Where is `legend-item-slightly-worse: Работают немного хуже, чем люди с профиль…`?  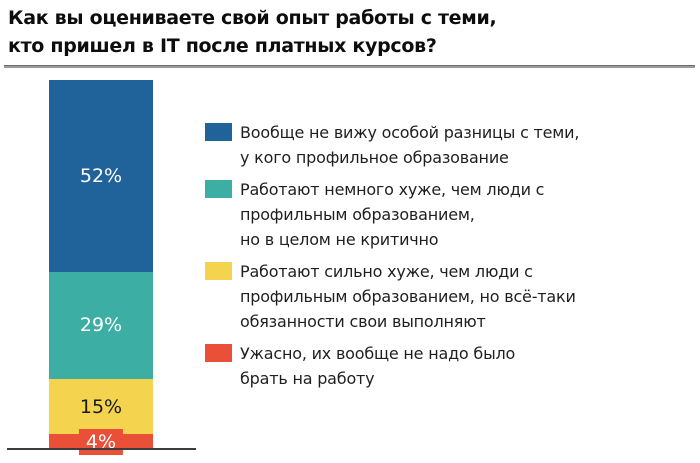
legend-item-slightly-worse: Работают немного хуже, чем люди с профиль… is located at coordinates (450, 214).